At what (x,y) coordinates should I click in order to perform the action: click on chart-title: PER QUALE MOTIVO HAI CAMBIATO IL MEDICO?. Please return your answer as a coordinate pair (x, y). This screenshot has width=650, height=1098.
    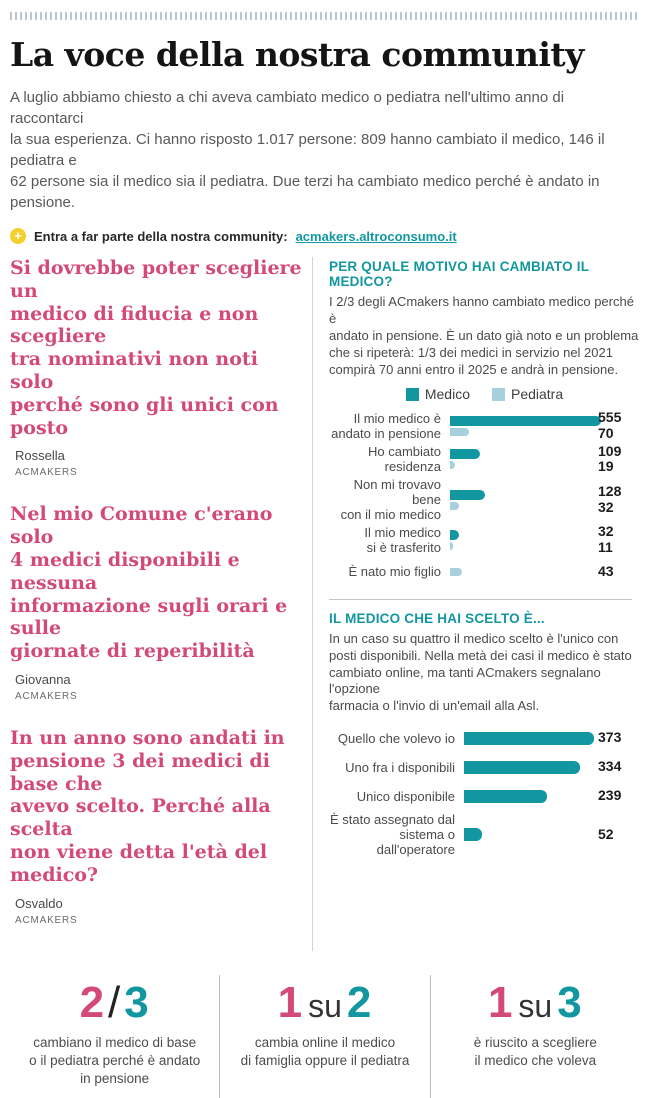
    Looking at the image, I should click on (459, 274).